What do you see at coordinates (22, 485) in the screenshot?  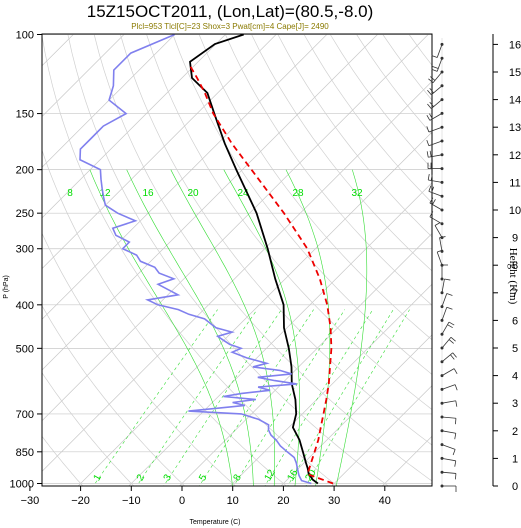 I see `y-tick-label: 1000` at bounding box center [22, 485].